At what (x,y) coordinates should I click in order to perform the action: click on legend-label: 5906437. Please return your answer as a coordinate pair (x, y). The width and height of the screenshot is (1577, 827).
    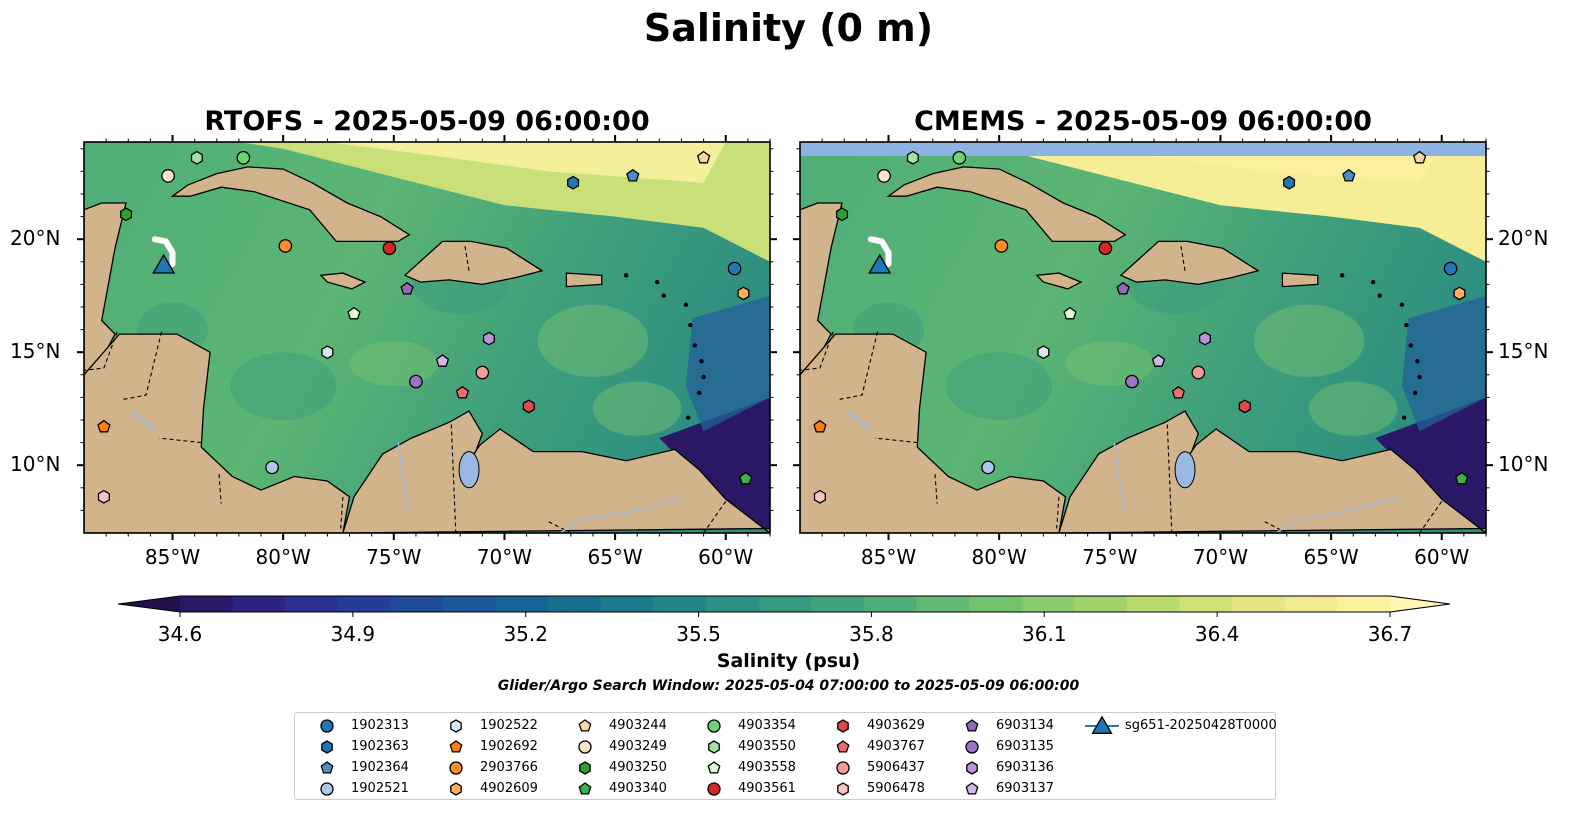
    Looking at the image, I should click on (896, 767).